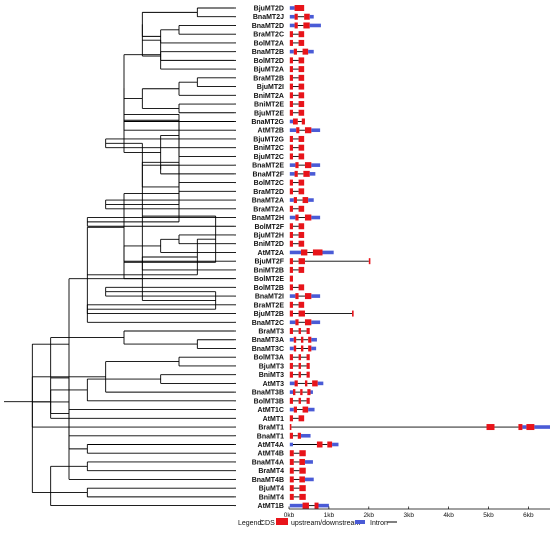 The image size is (550, 536). I want to click on gene-label: AtMT2B, so click(271, 131).